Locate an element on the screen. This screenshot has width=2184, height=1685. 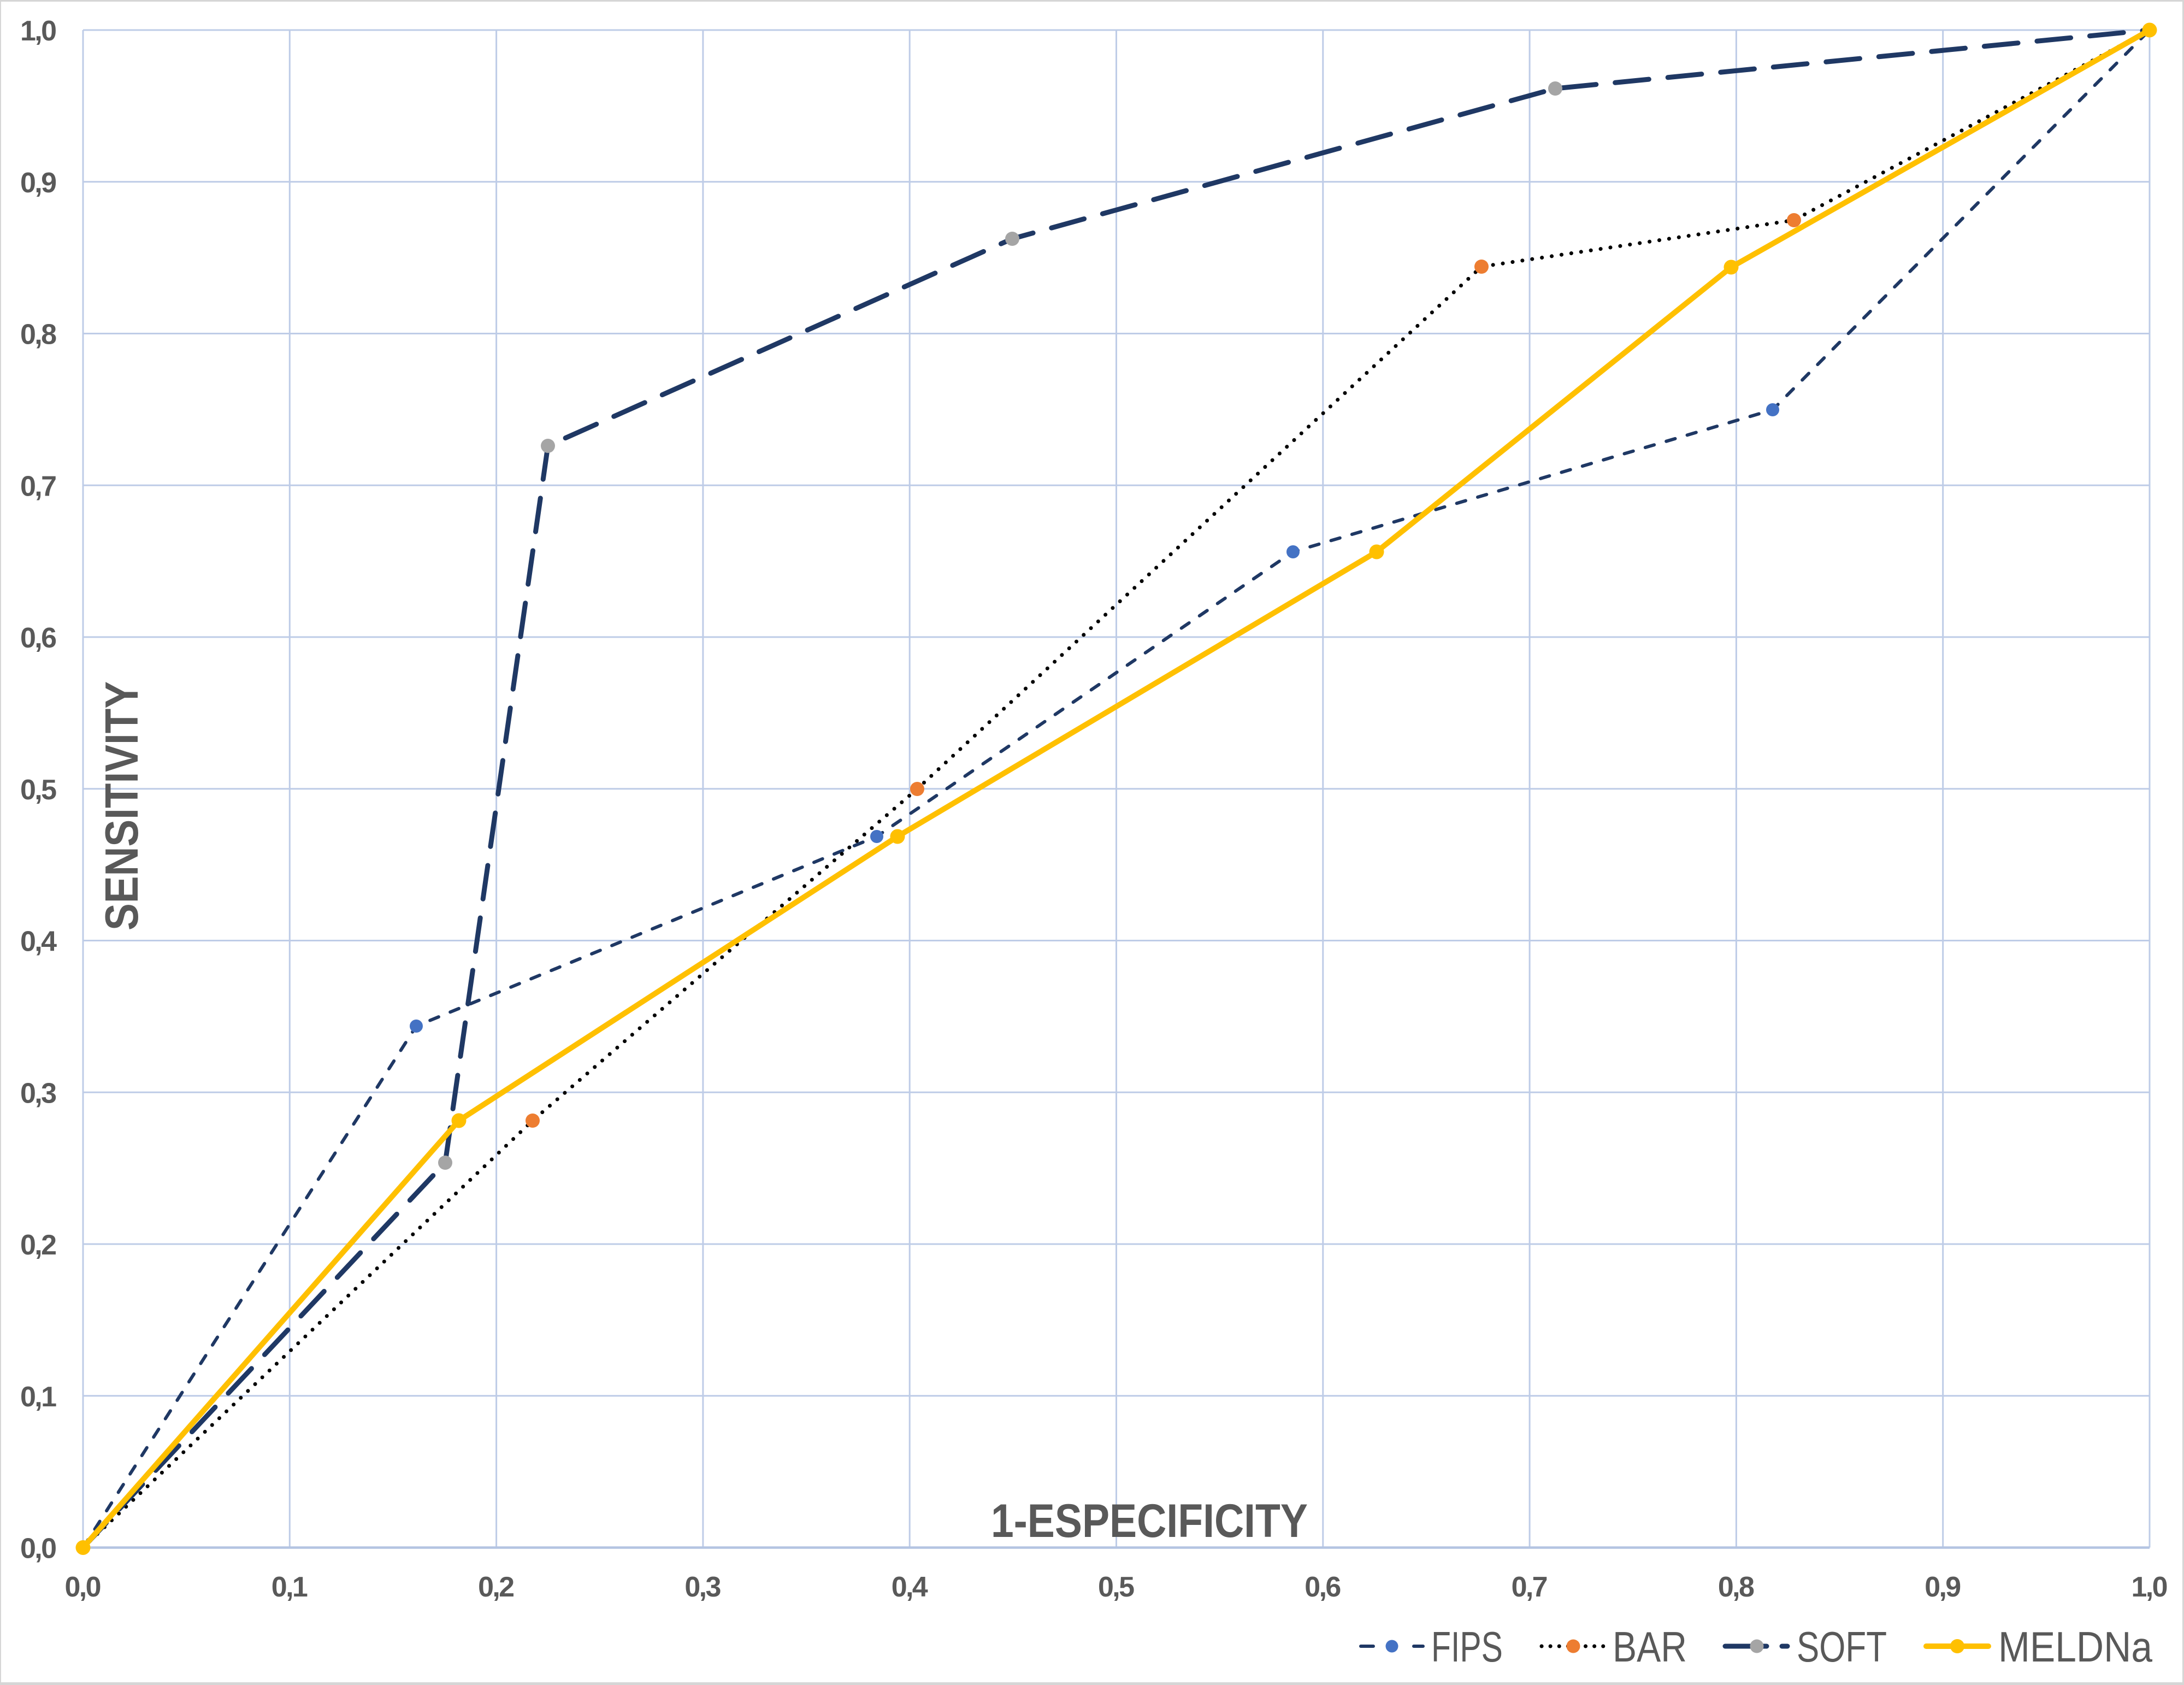
svg-text: SOFT is located at coordinates (1842, 1647).